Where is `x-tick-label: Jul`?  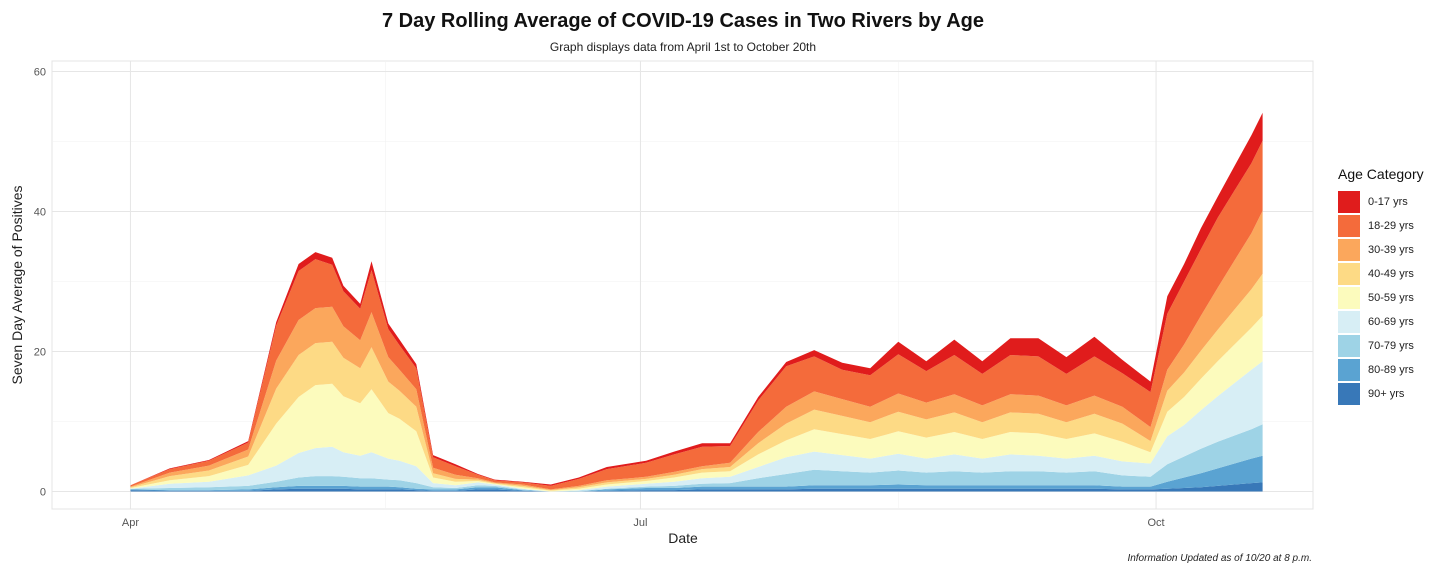 x-tick-label: Jul is located at coordinates (640, 523).